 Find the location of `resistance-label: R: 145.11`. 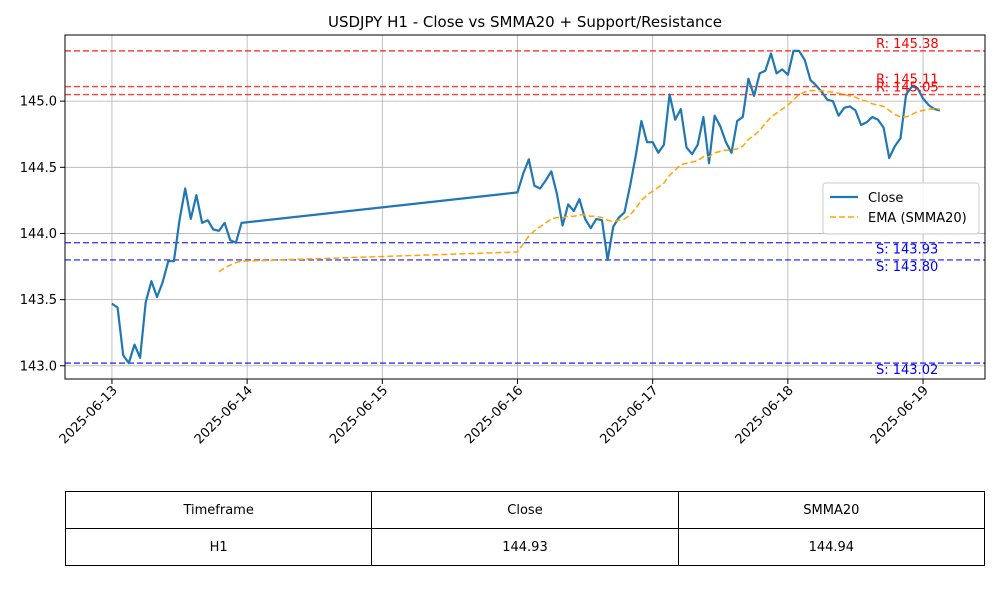

resistance-label: R: 145.11 is located at coordinates (907, 80).